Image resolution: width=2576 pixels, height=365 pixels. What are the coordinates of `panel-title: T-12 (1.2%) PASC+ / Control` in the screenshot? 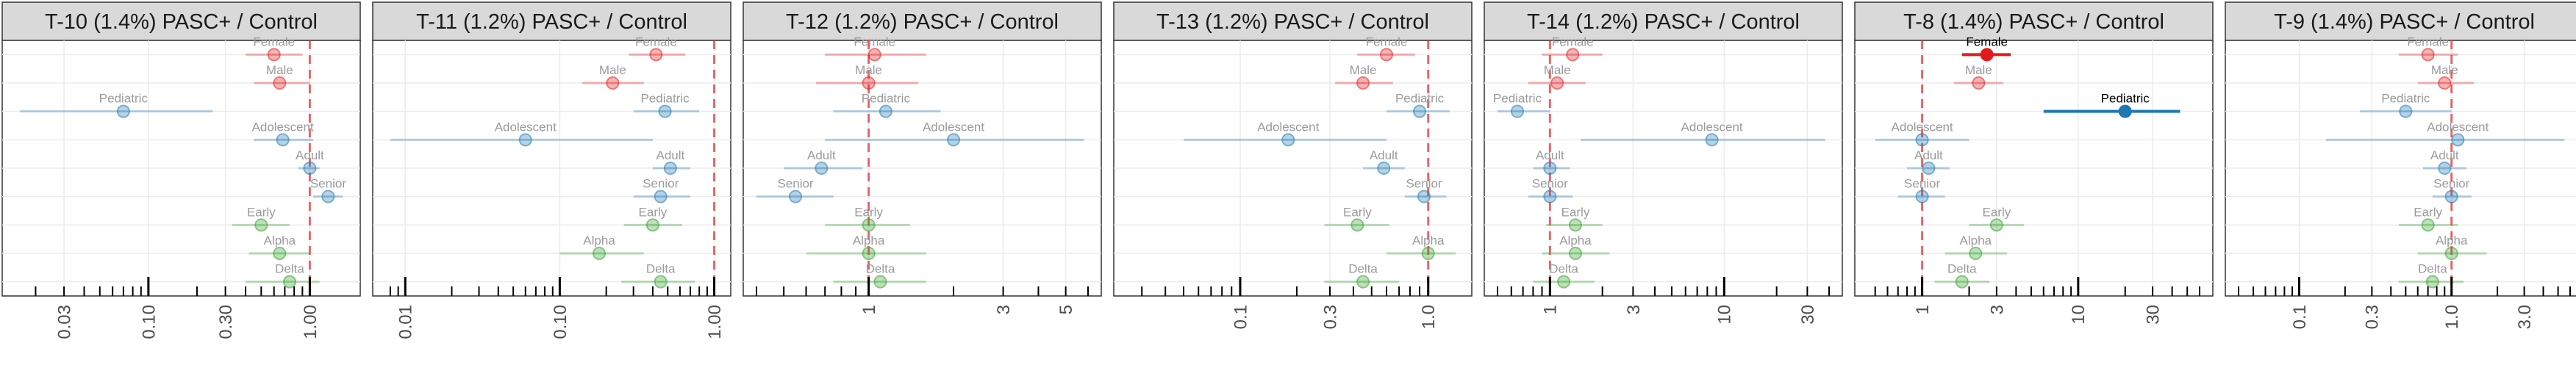 It's located at (923, 22).